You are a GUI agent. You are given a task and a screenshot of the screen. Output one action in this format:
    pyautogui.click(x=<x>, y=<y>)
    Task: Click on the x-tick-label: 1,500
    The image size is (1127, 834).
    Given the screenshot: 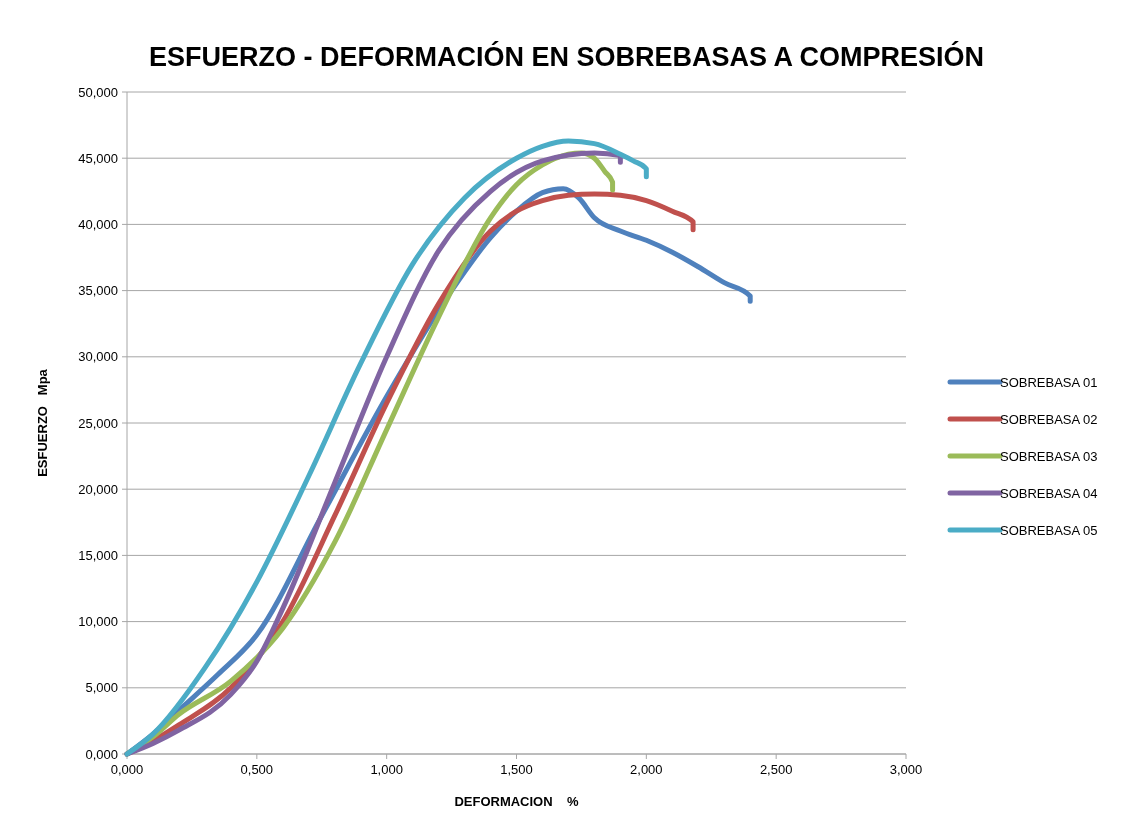 What is the action you would take?
    pyautogui.click(x=516, y=769)
    